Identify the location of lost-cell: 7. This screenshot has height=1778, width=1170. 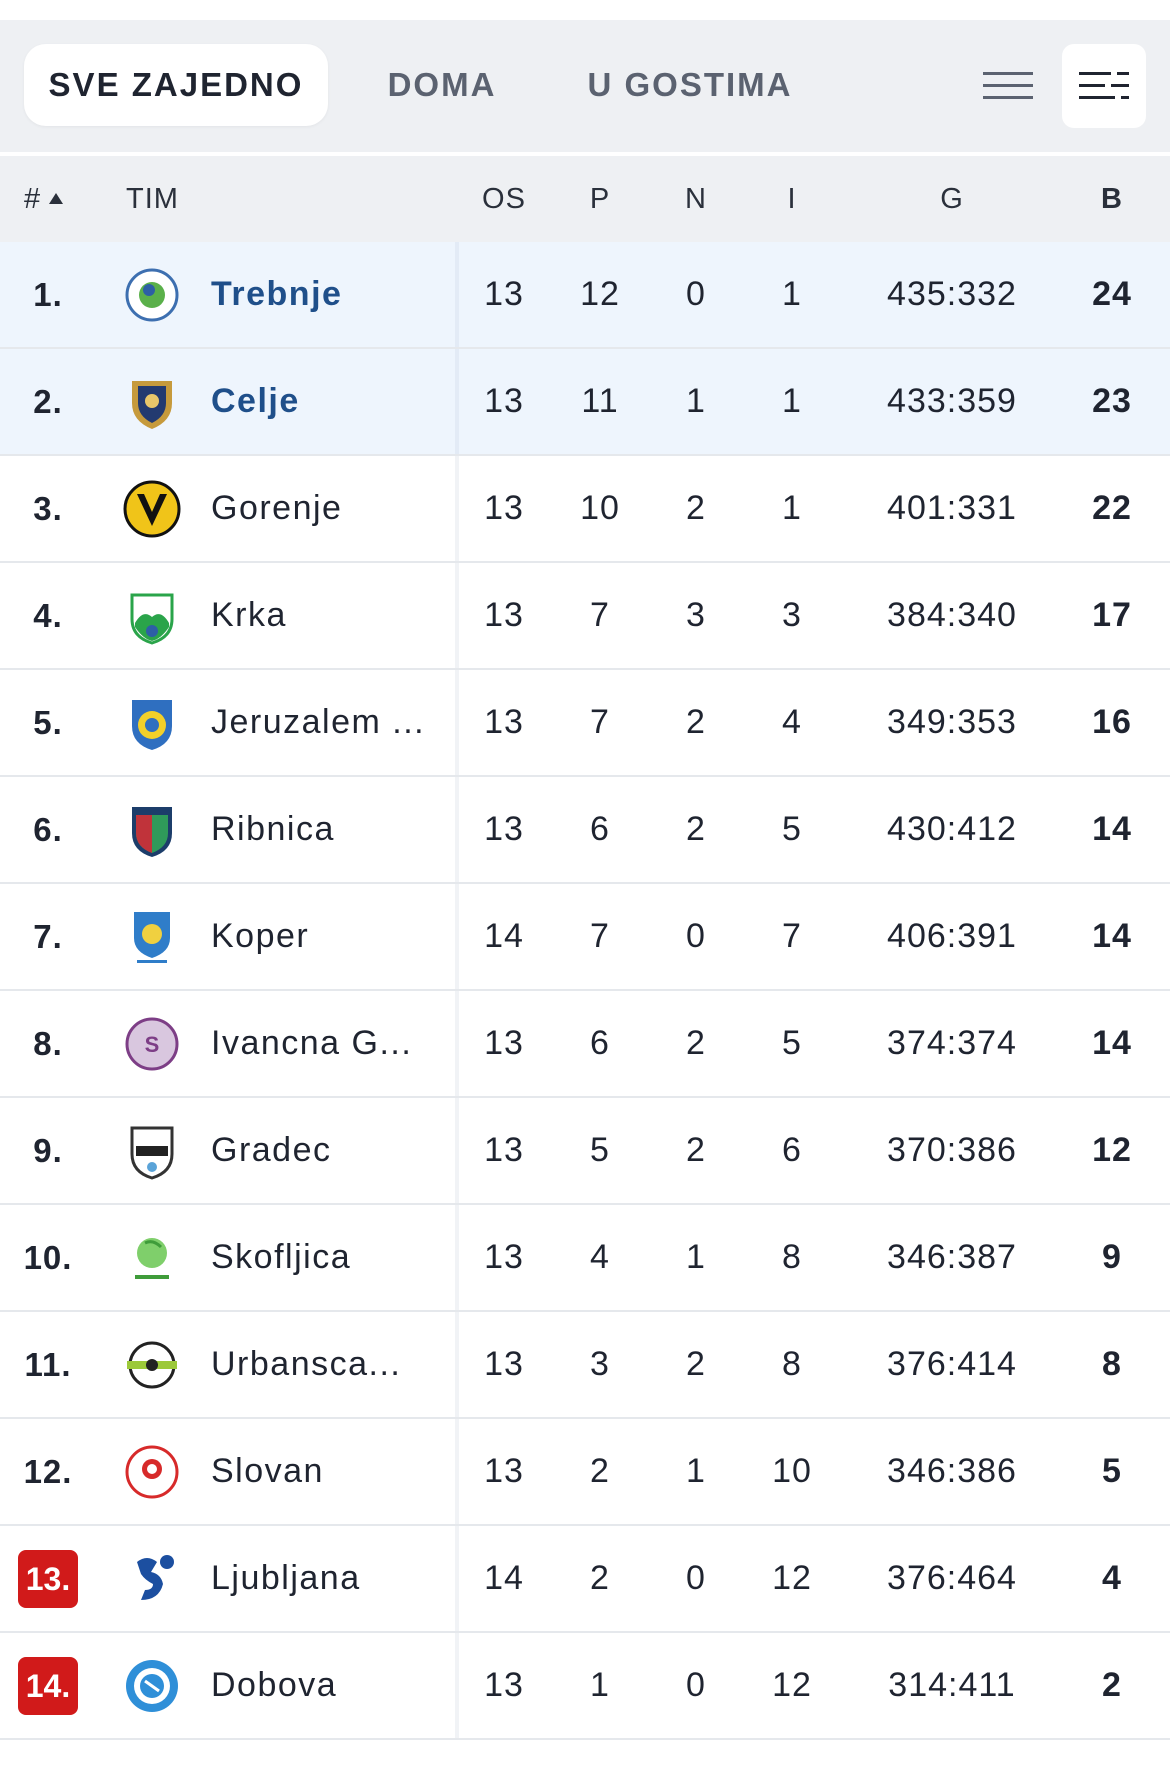
(792, 936).